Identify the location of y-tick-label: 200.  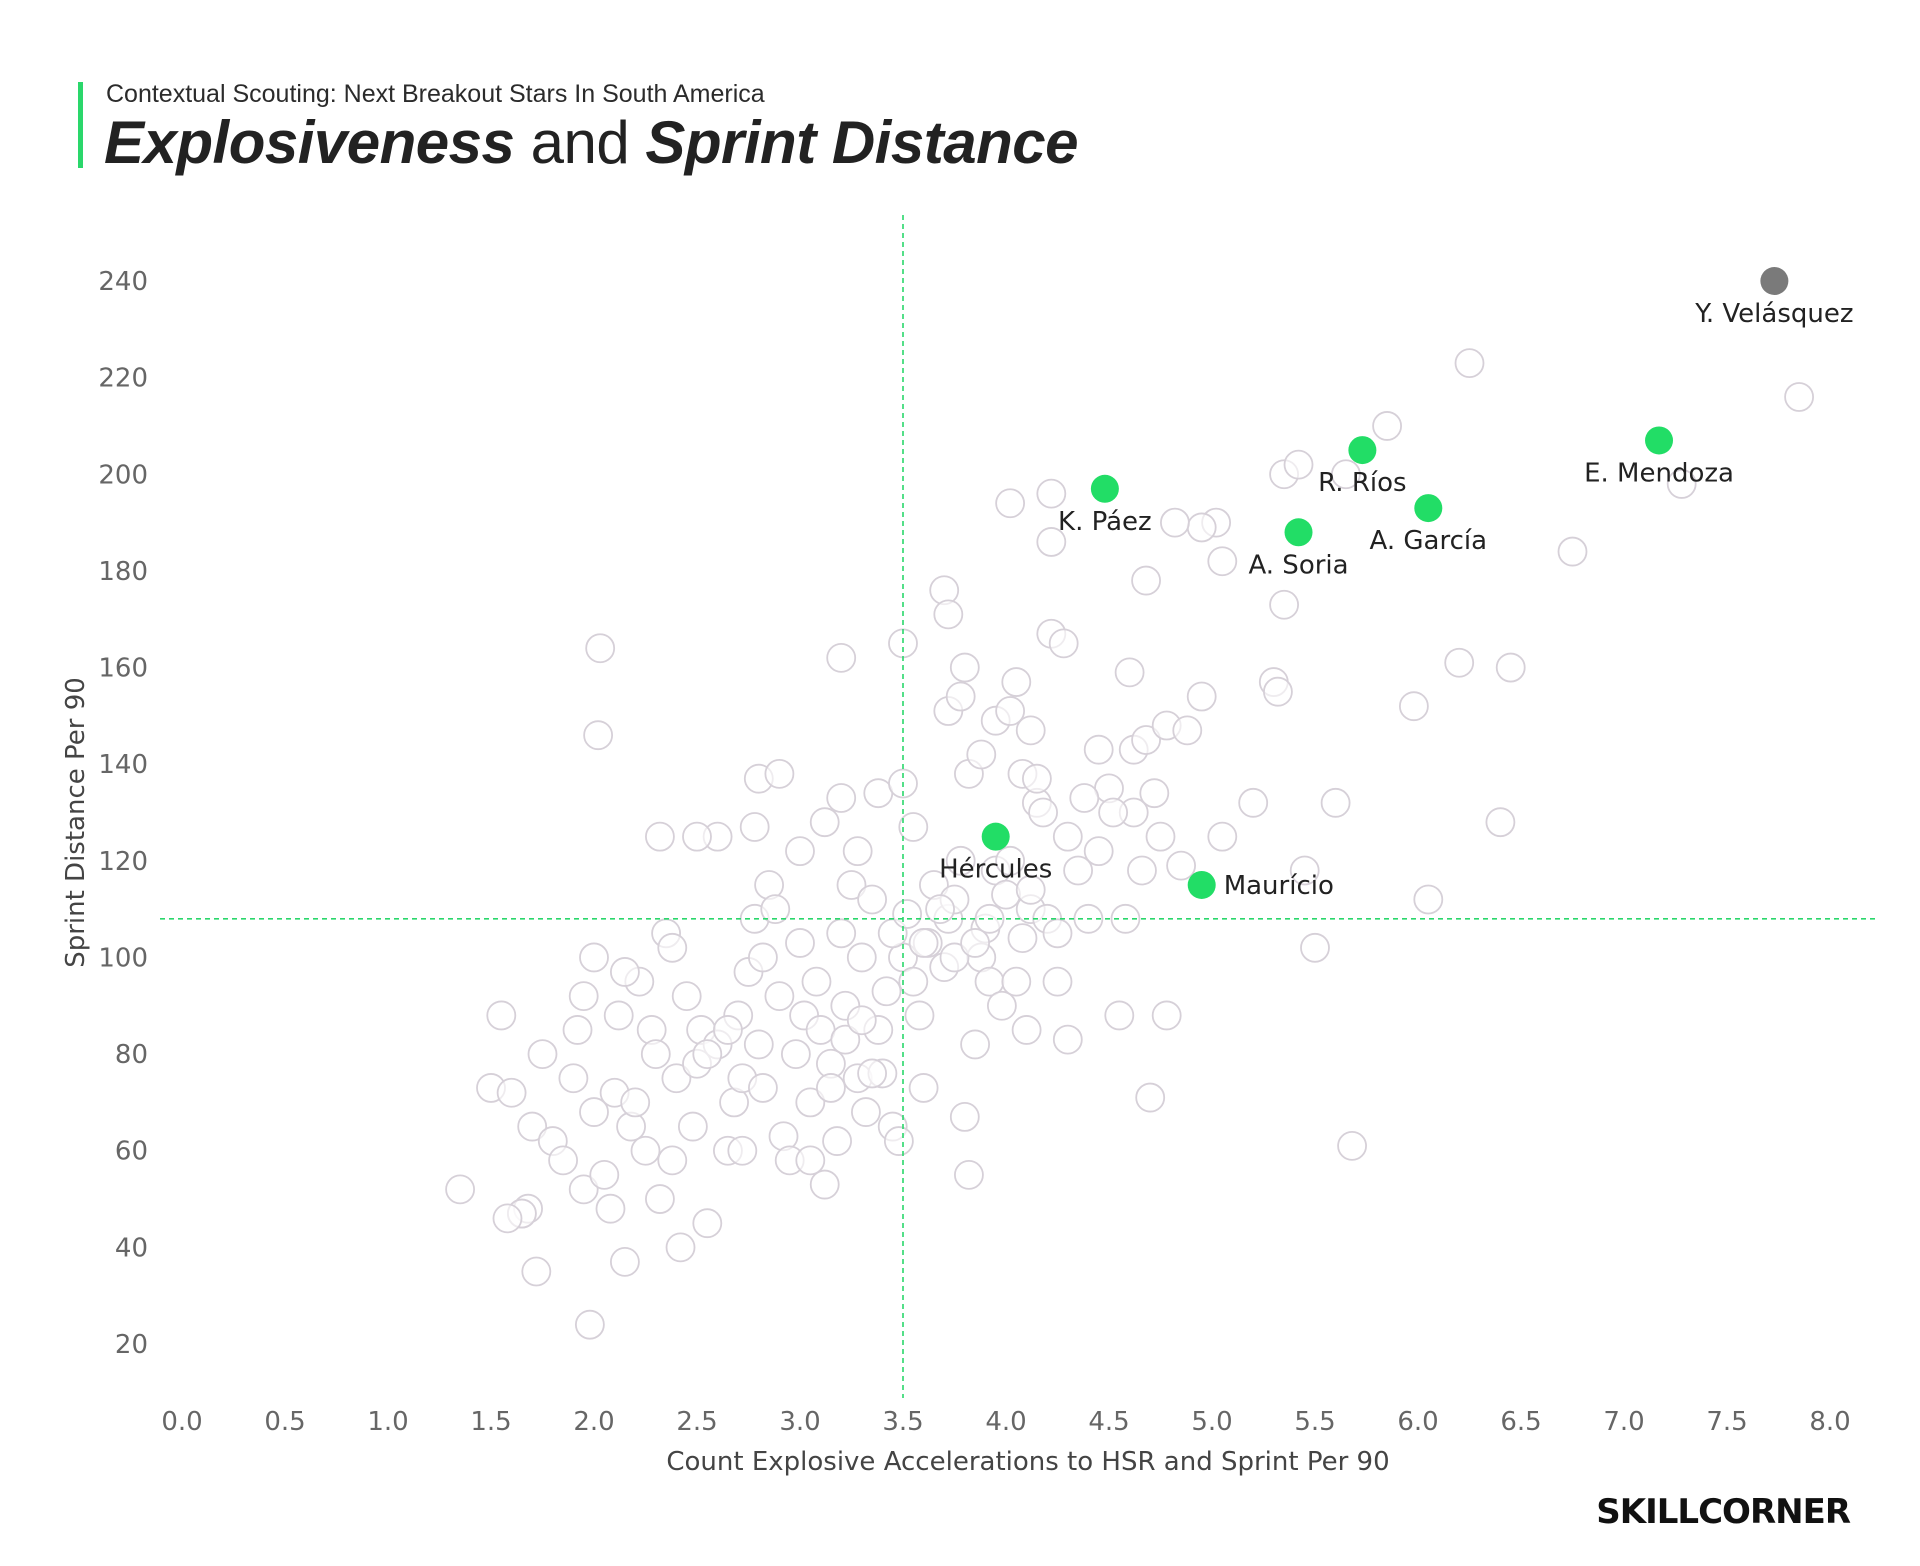
(123, 475).